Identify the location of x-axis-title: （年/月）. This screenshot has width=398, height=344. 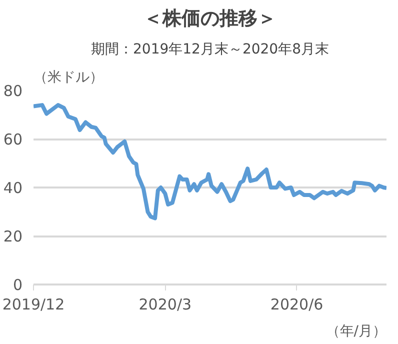
(356, 332).